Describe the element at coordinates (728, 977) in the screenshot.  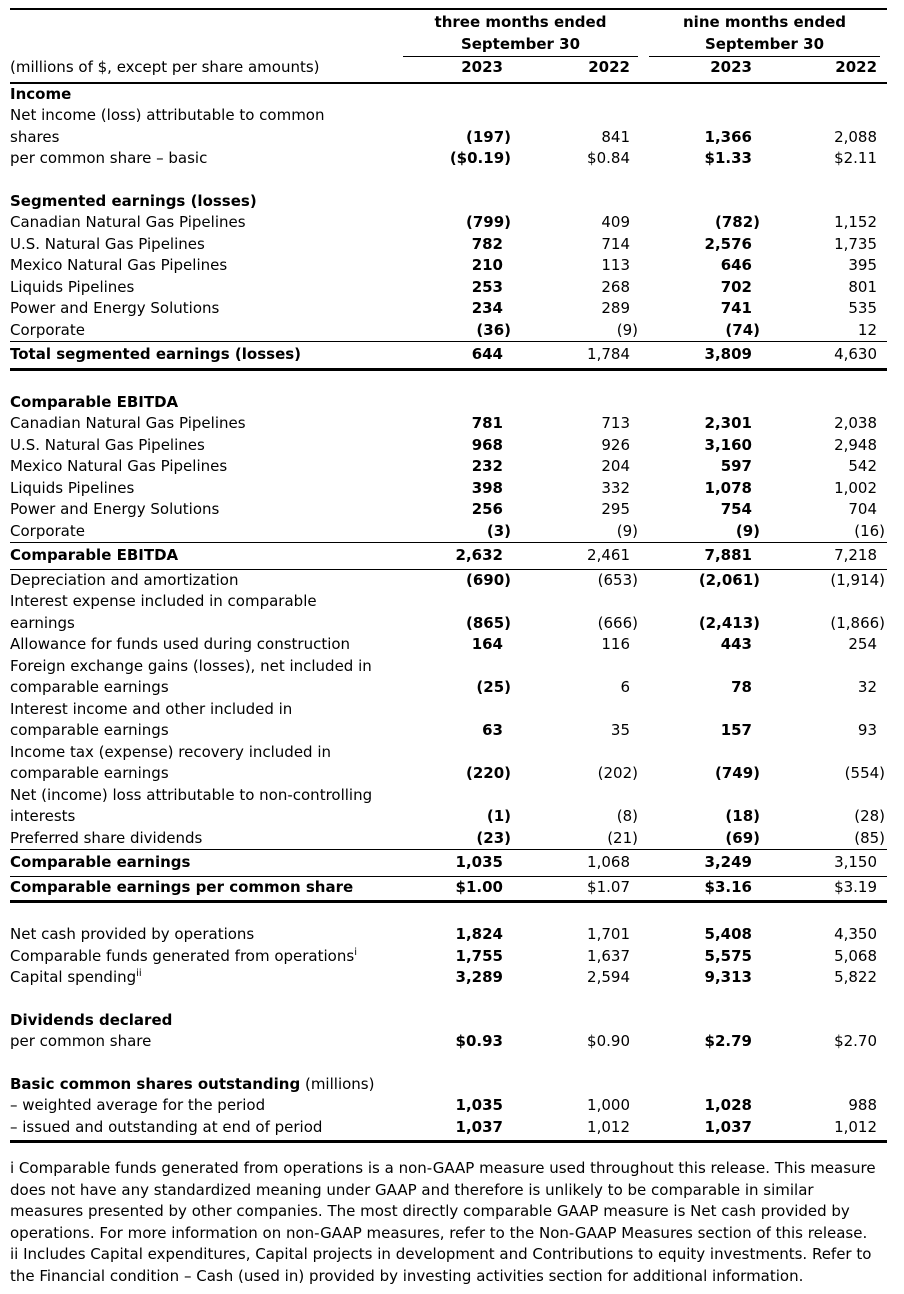
I see `value-cell: 9,313` at that location.